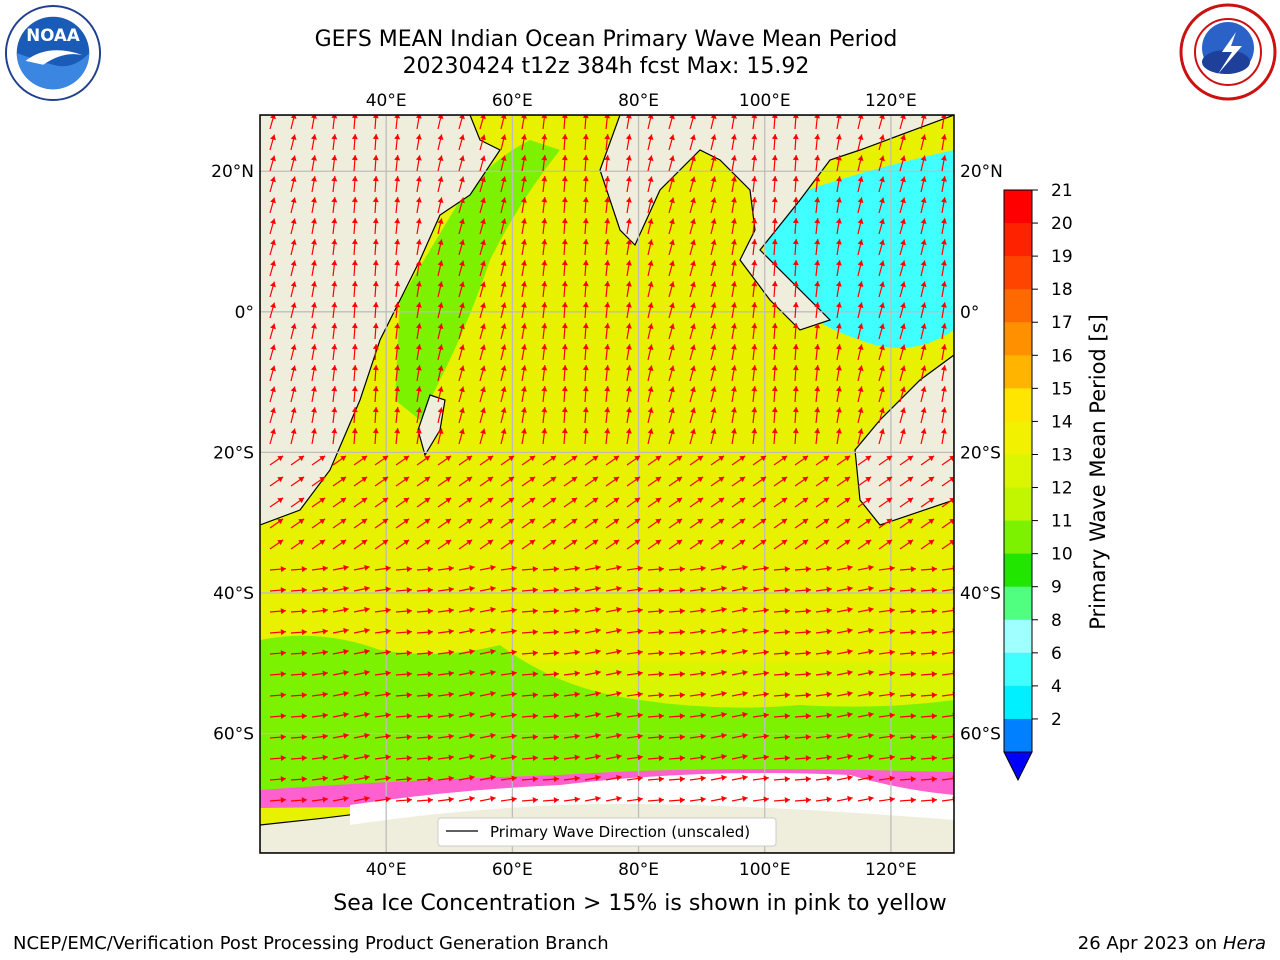  I want to click on colorbar-label: Primary Wave Mean Period [s], so click(1098, 472).